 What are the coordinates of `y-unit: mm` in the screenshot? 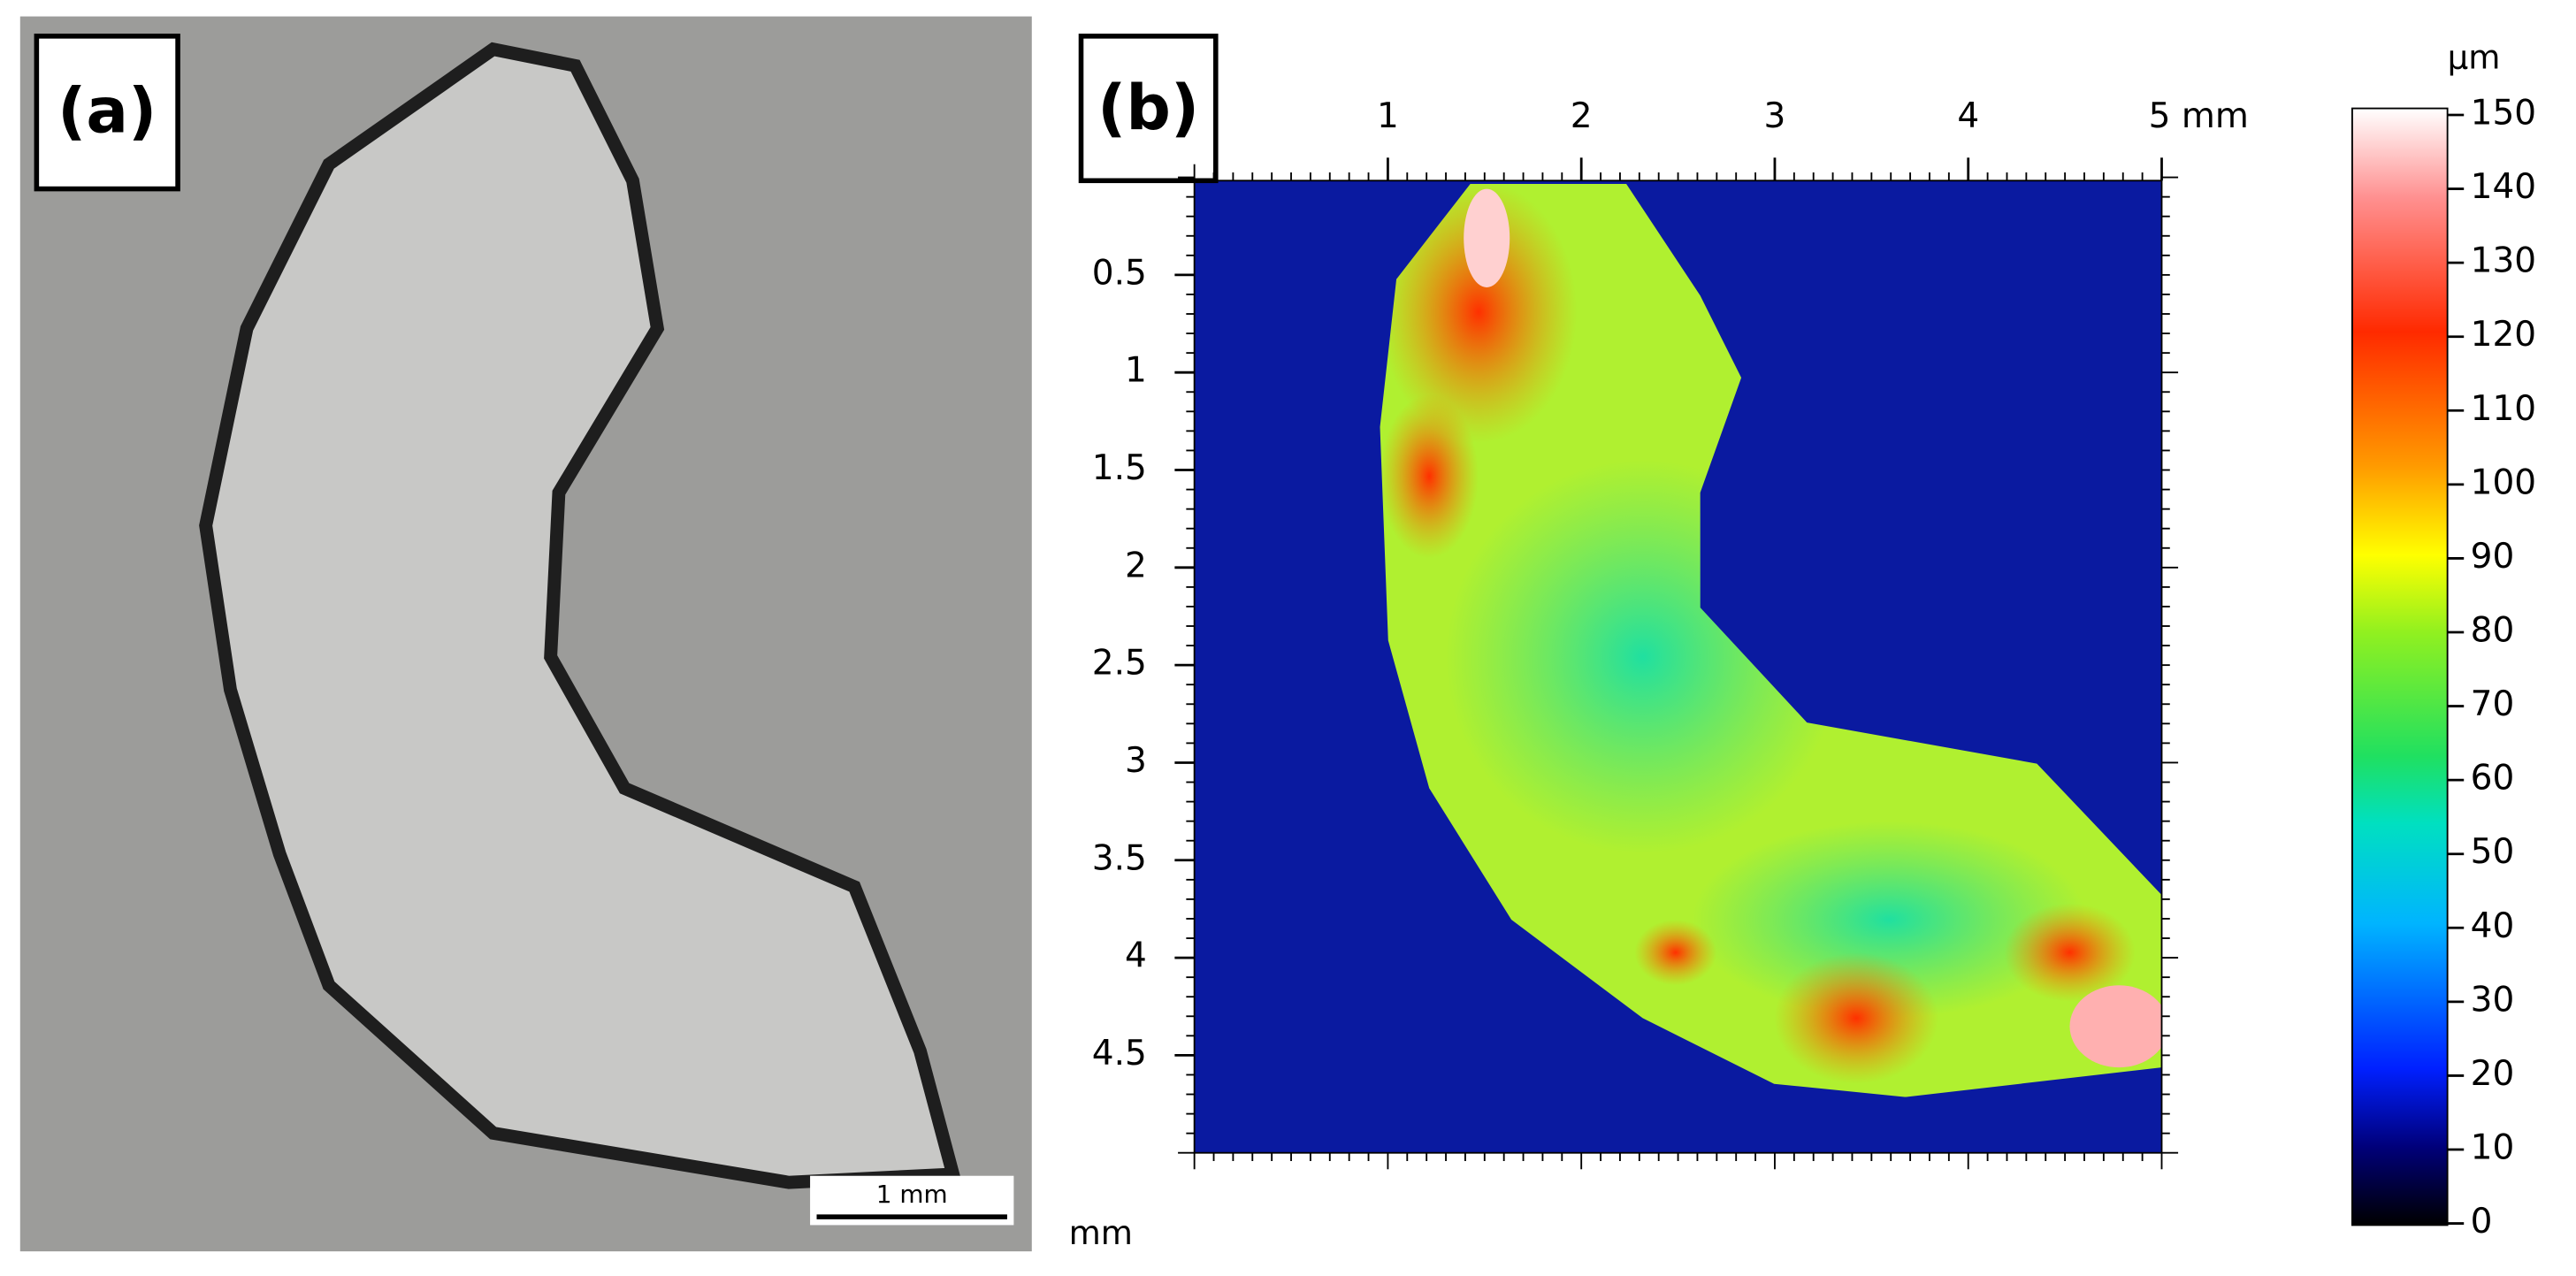 It's located at (1101, 1233).